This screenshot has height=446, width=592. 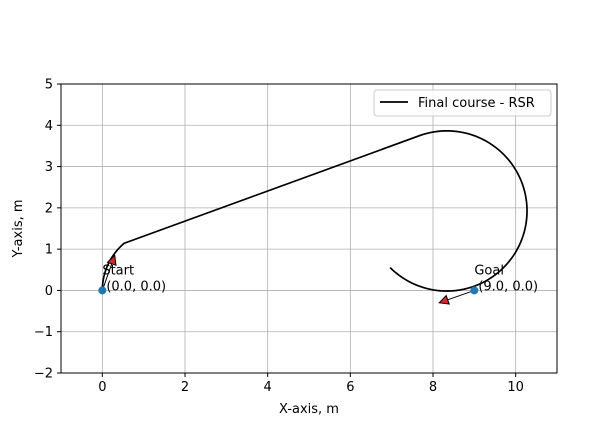 I want to click on x-tick-label: 10, so click(x=515, y=387).